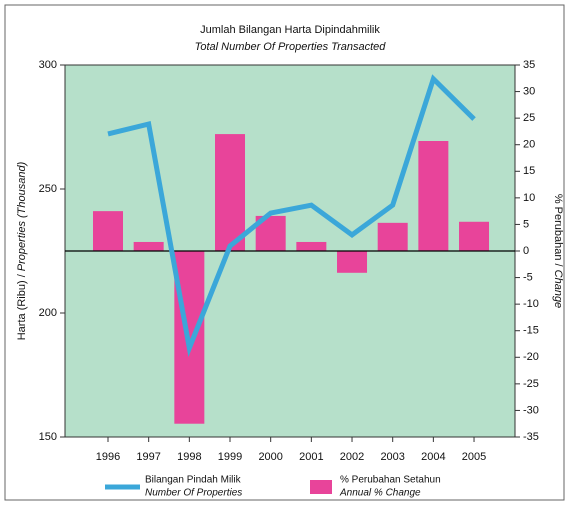 The height and width of the screenshot is (511, 570). I want to click on y2-tick-label: -15, so click(531, 331).